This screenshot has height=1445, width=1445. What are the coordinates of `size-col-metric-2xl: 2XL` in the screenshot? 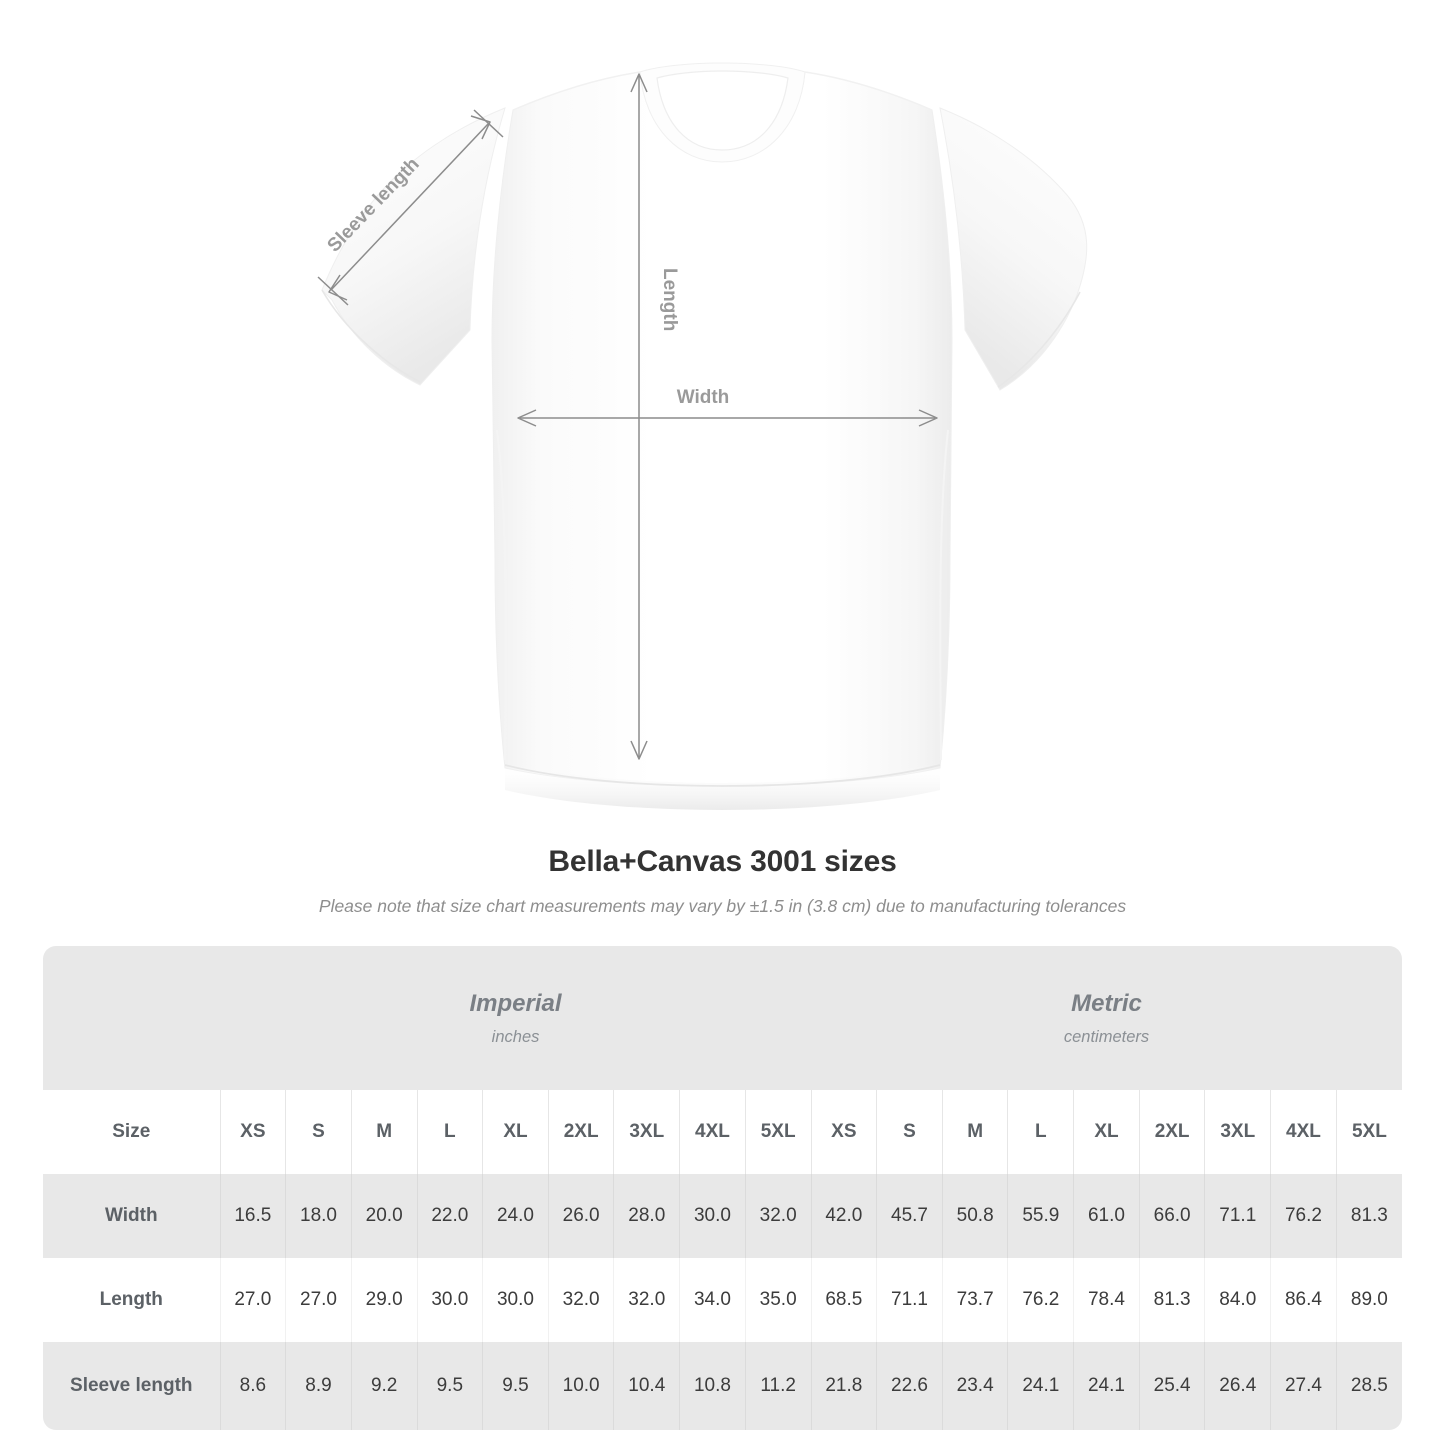 It's located at (1171, 1132).